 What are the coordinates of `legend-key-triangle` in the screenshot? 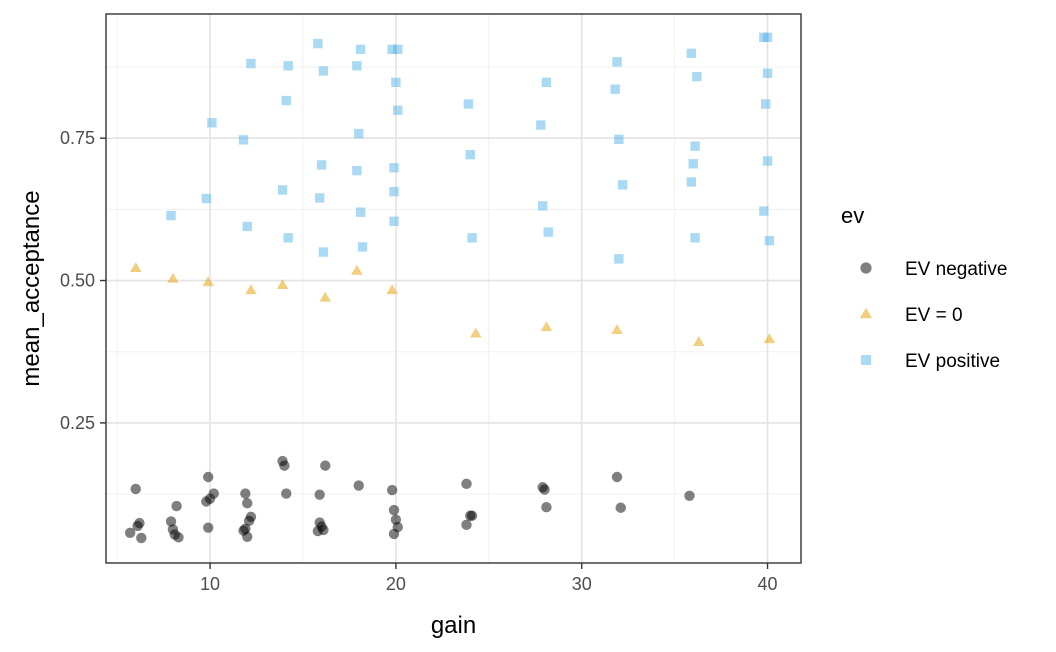 It's located at (866, 313).